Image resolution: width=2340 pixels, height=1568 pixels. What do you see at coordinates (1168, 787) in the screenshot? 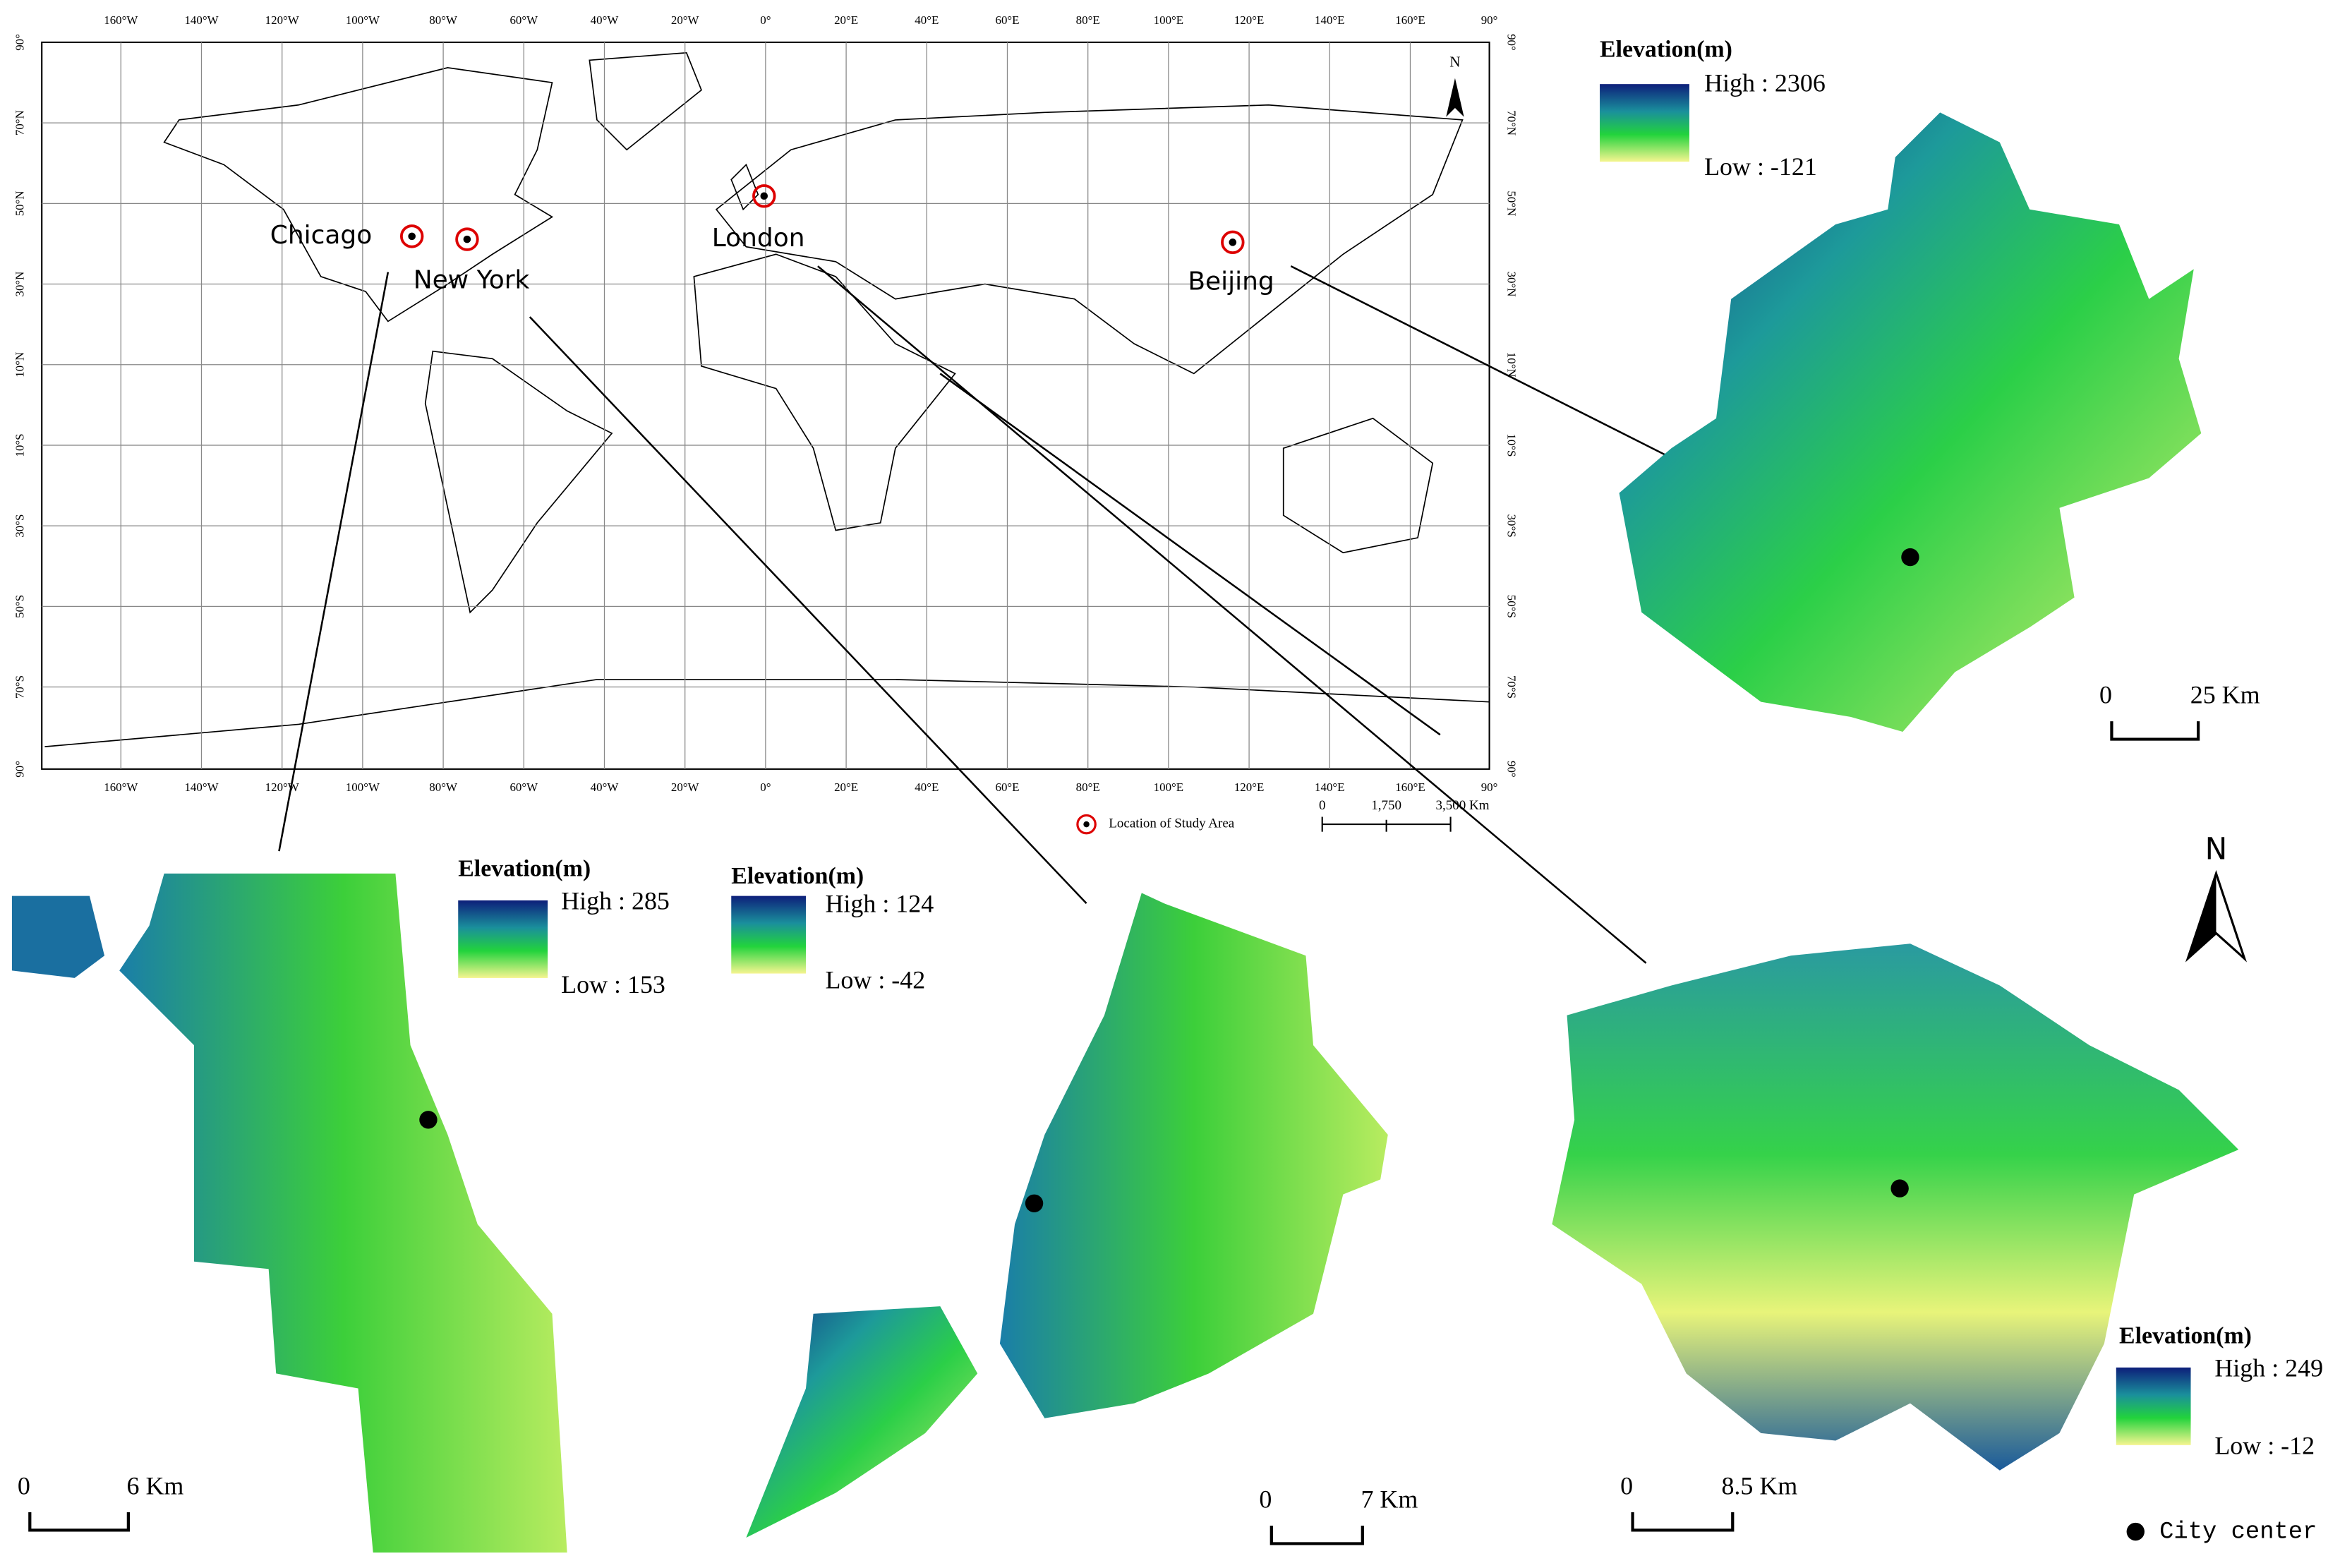
I see `lon-label: 100°E` at bounding box center [1168, 787].